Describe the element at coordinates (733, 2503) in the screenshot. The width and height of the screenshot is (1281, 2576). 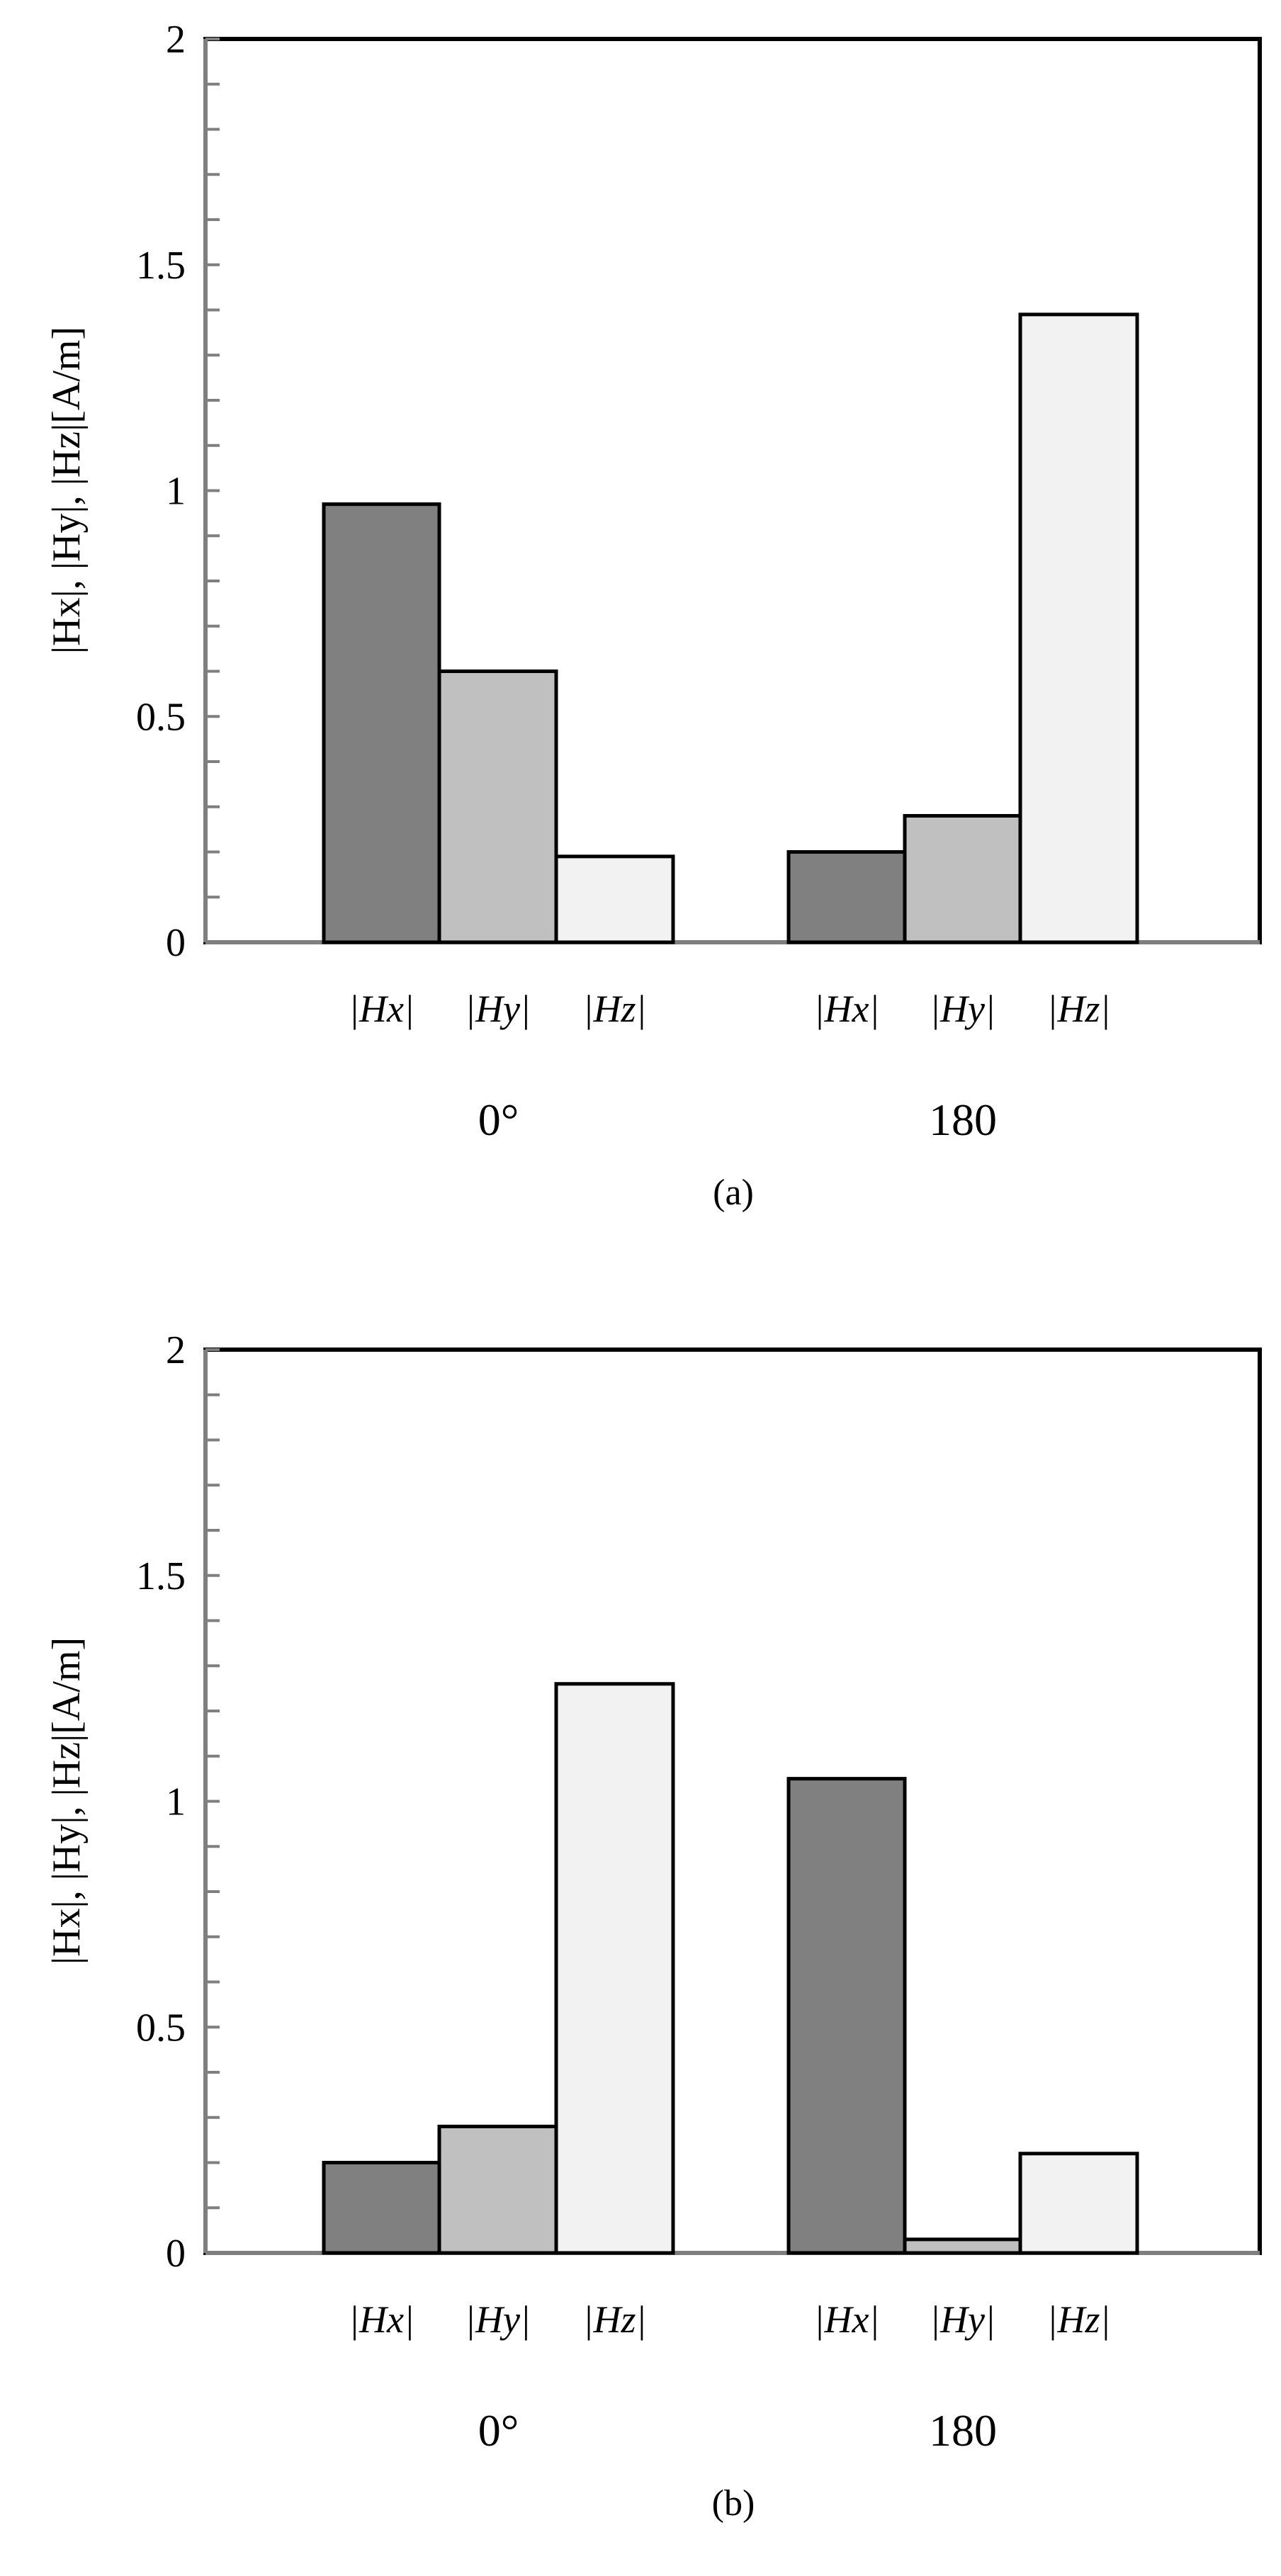
I see `panel-caption: (b)` at that location.